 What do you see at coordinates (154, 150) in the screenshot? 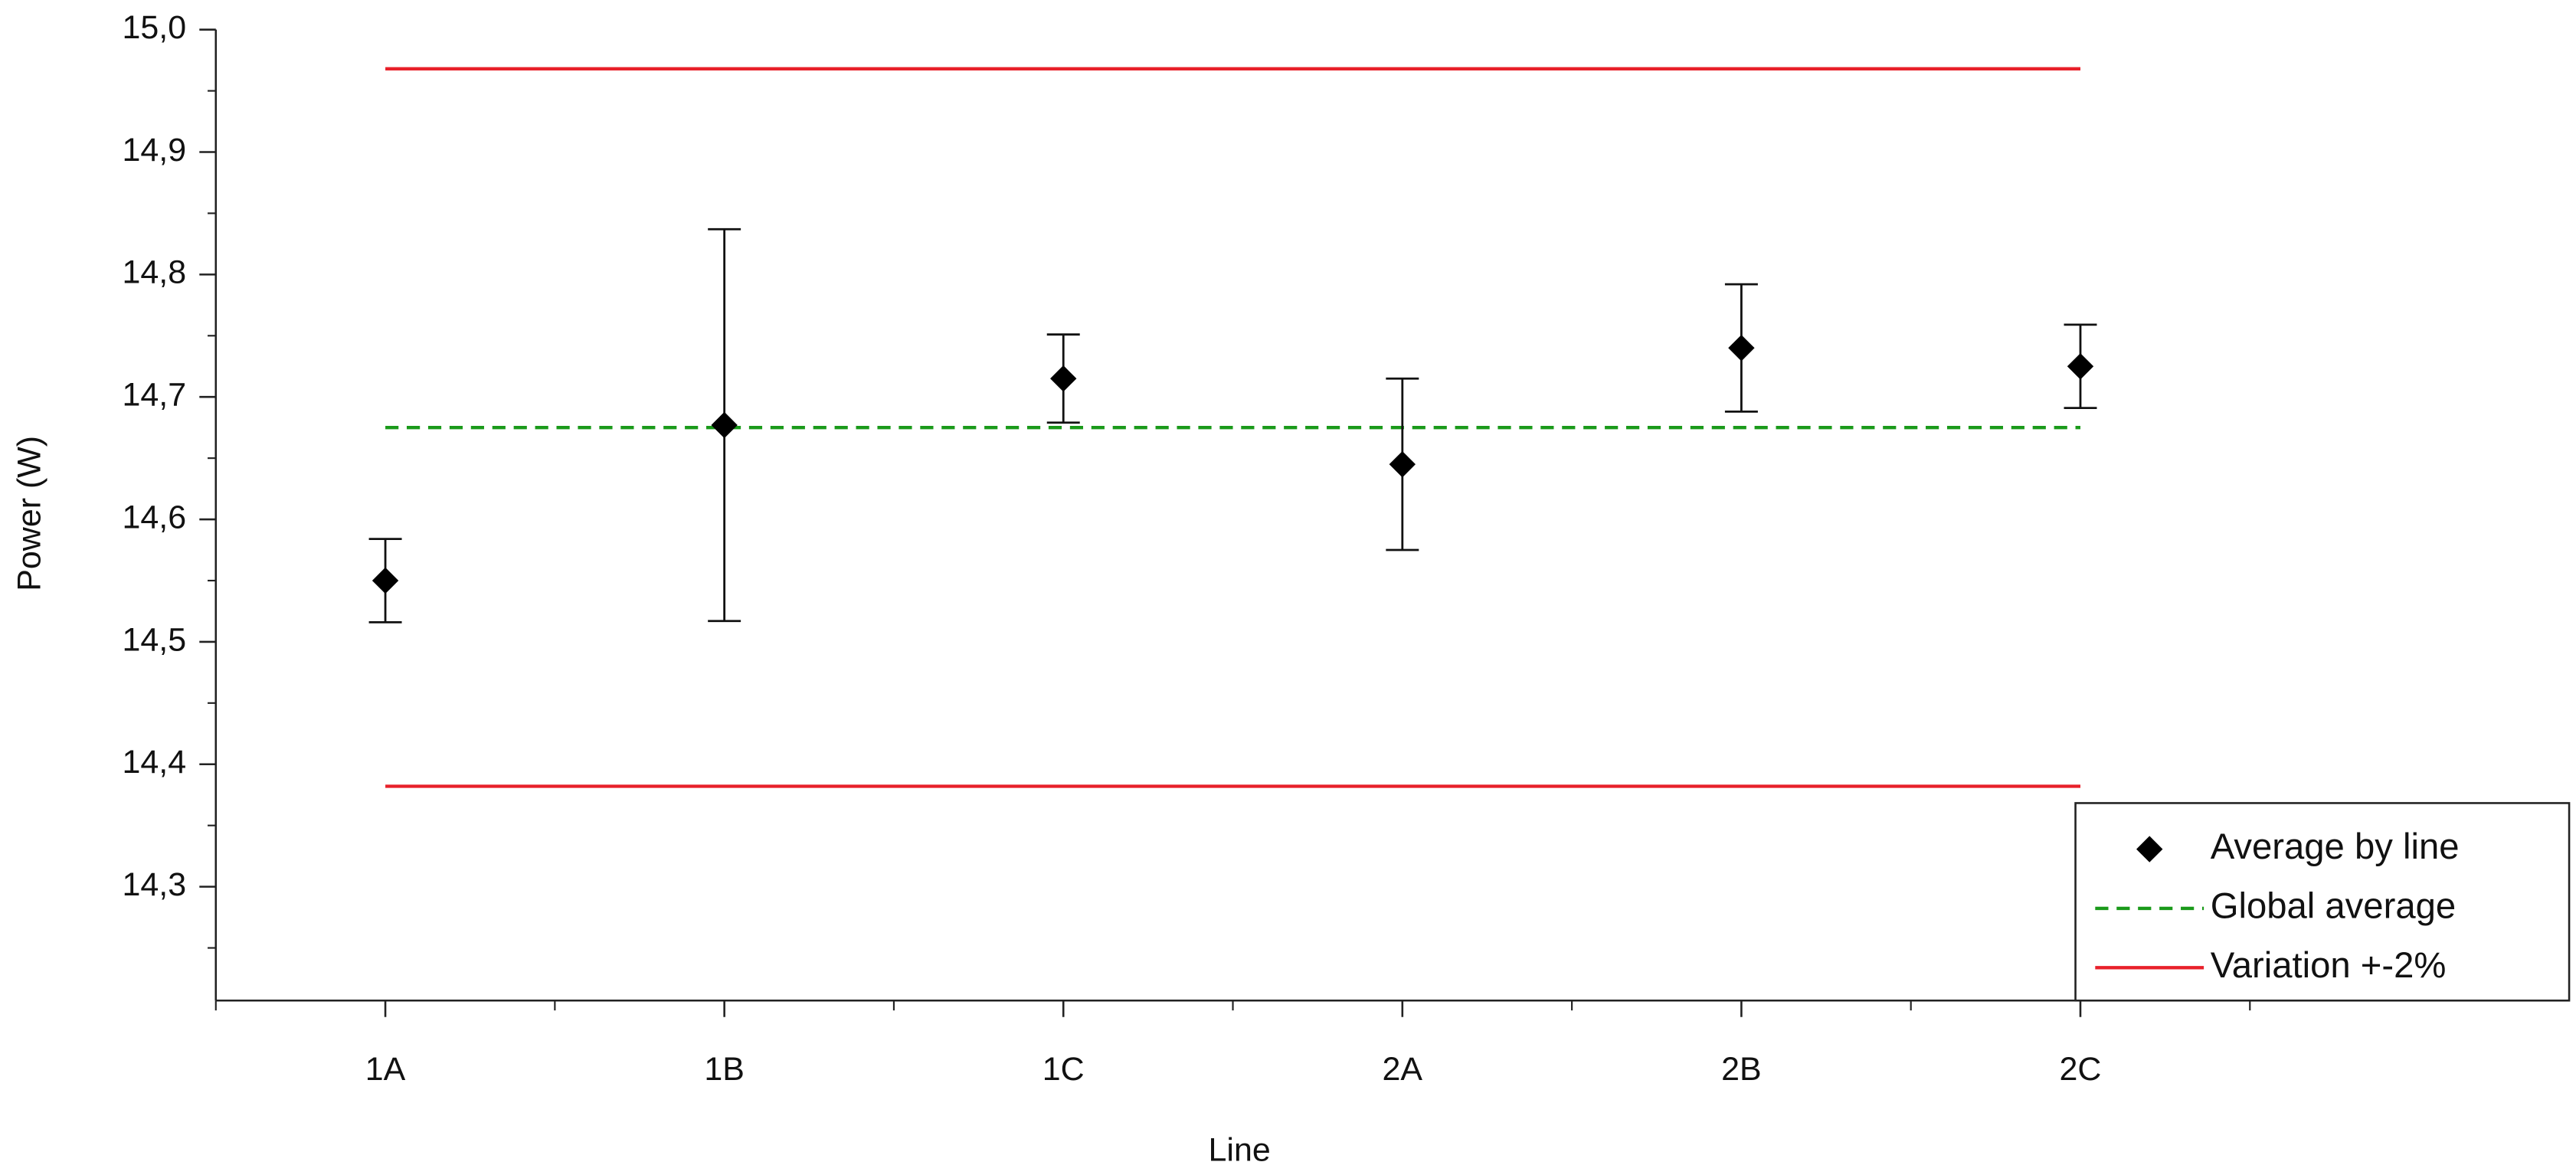
I see `y-tick-label: 14,9` at bounding box center [154, 150].